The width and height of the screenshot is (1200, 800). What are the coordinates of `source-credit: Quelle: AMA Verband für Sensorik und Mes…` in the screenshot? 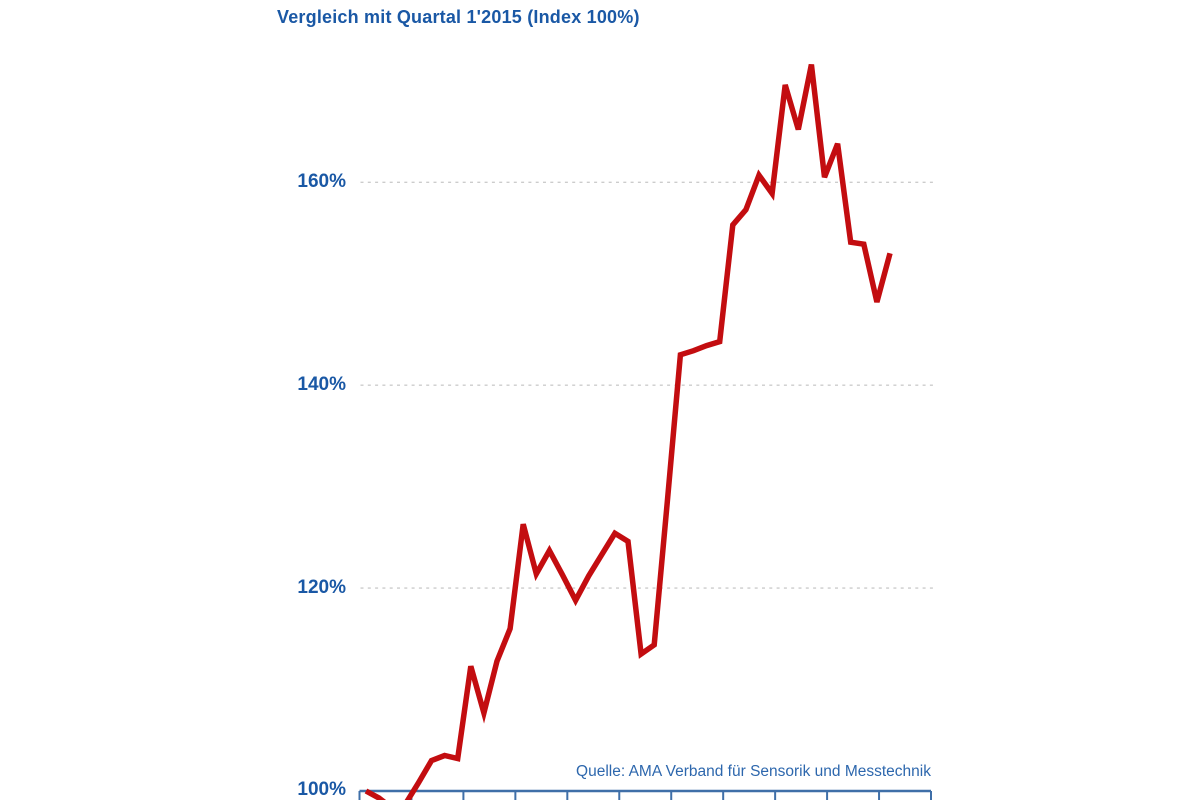 It's located at (753, 771).